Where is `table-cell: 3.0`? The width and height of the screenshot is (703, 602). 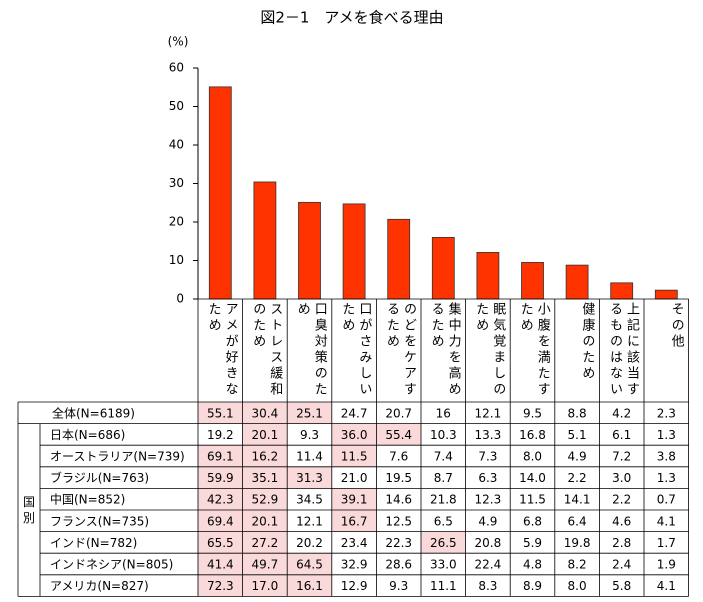 table-cell: 3.0 is located at coordinates (621, 478).